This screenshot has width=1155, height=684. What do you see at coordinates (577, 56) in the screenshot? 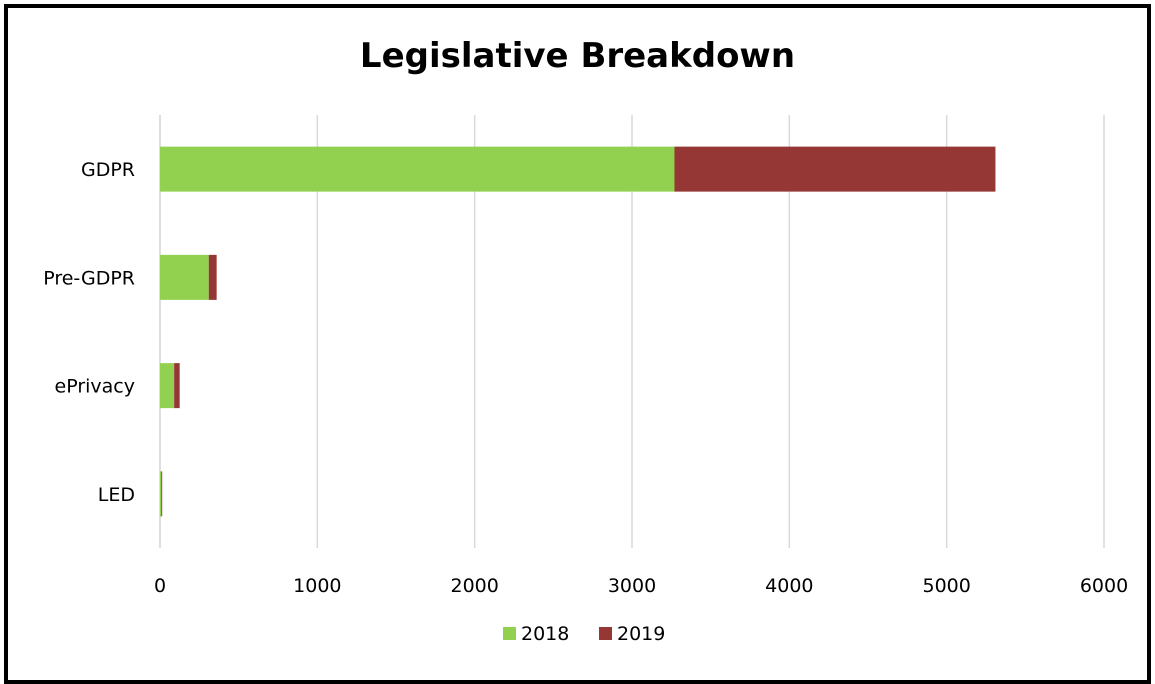
I see `chart-title: Legislative Breakdown` at bounding box center [577, 56].